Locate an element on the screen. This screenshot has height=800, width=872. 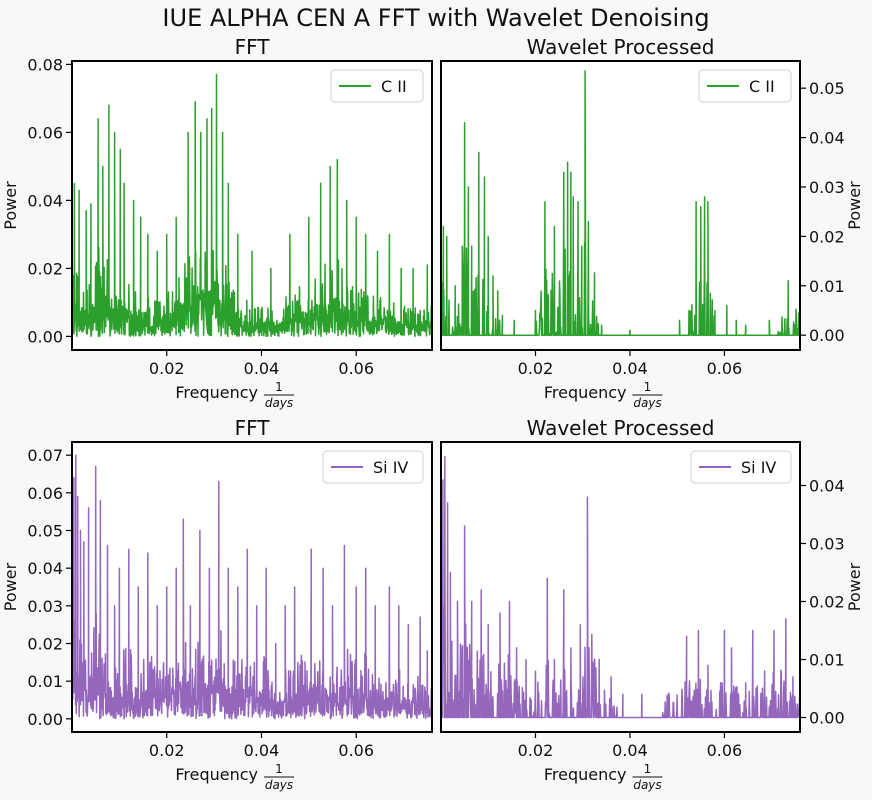
plot-background is located at coordinates (620, 205).